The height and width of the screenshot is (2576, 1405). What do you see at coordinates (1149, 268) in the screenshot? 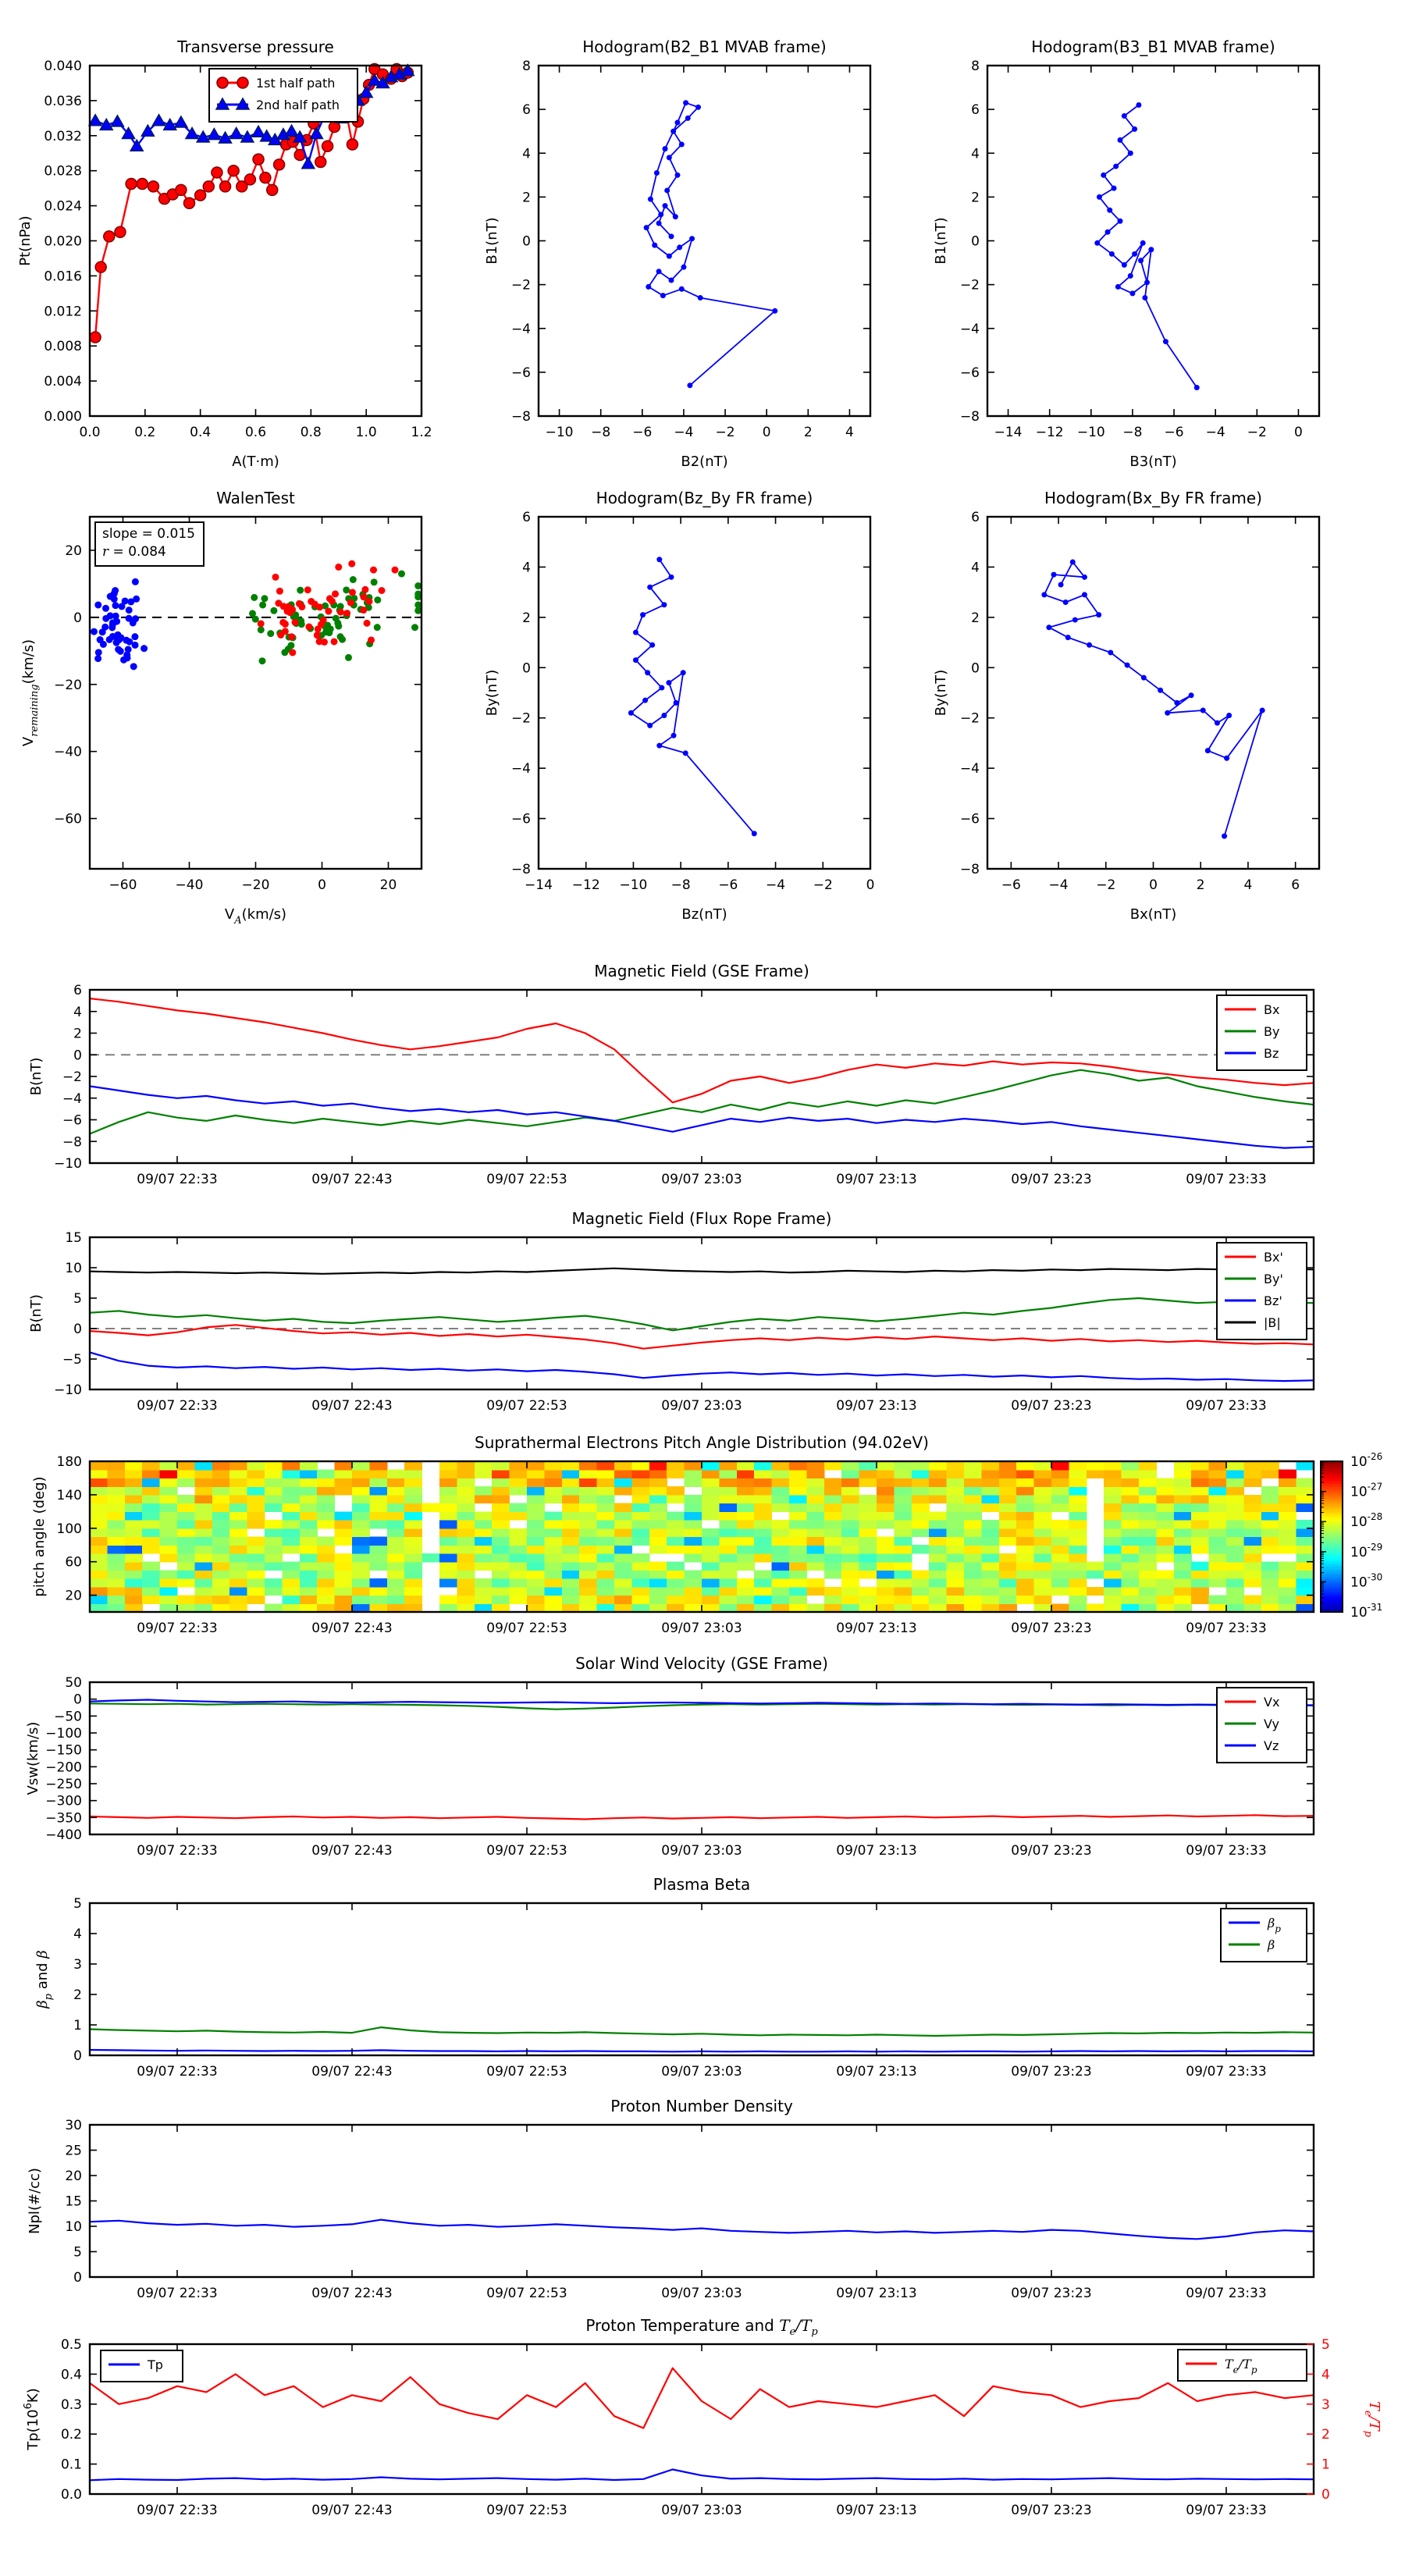
I see `x-axis: −14 −12 −10 −8 −6 −4 −2 0 B3(nT)` at bounding box center [1149, 268].